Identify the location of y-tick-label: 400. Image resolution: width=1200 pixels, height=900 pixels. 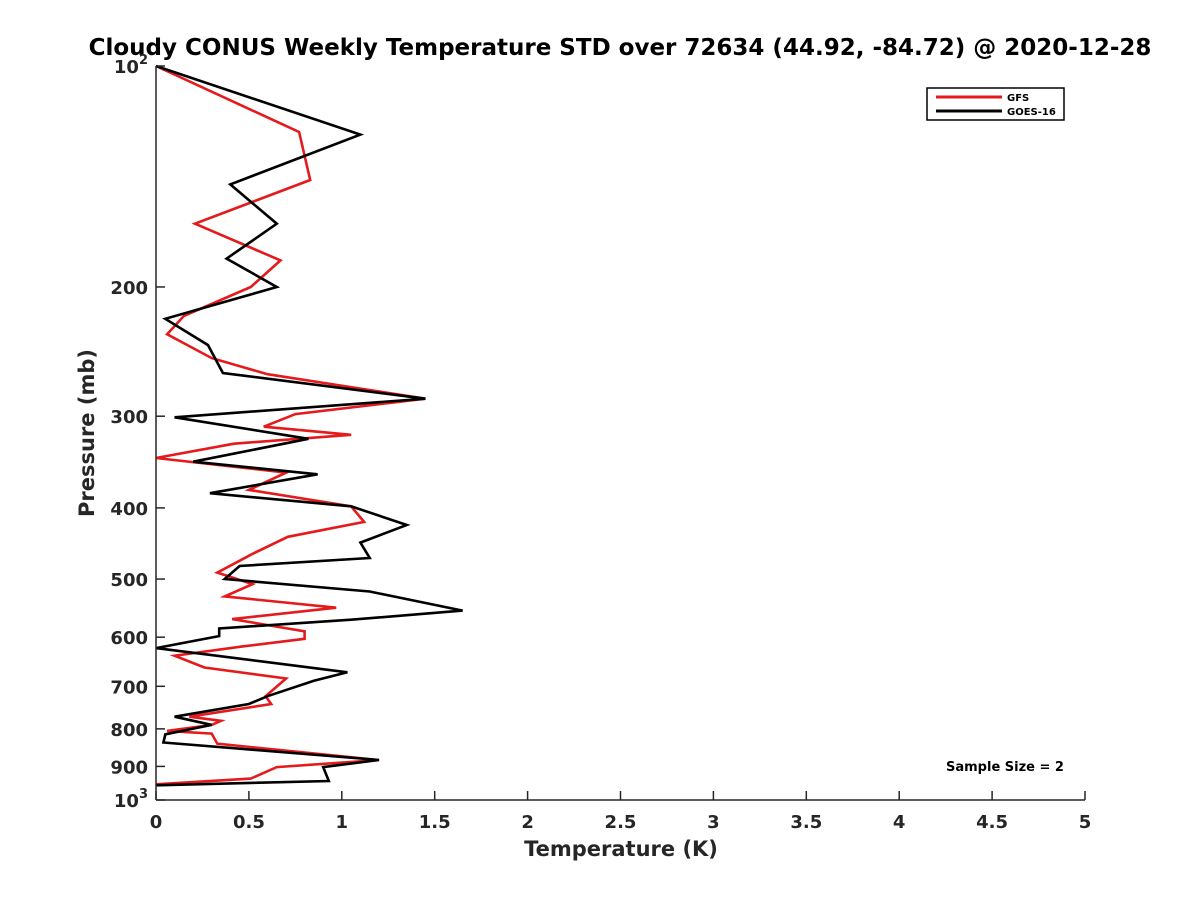
(129, 509).